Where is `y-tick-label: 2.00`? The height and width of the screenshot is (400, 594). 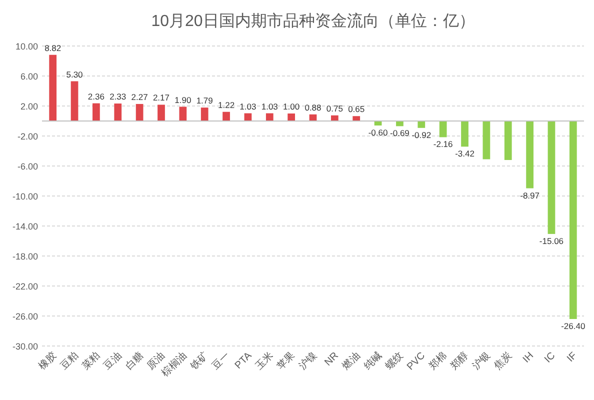 y-tick-label: 2.00 is located at coordinates (29, 107).